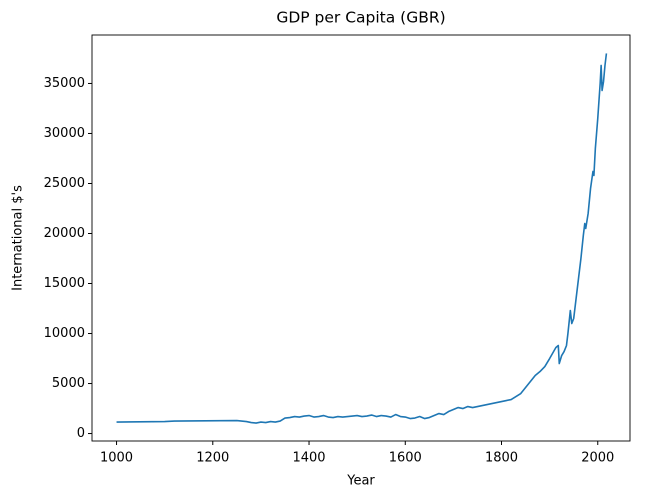  I want to click on x-tick-label: 1600, so click(405, 458).